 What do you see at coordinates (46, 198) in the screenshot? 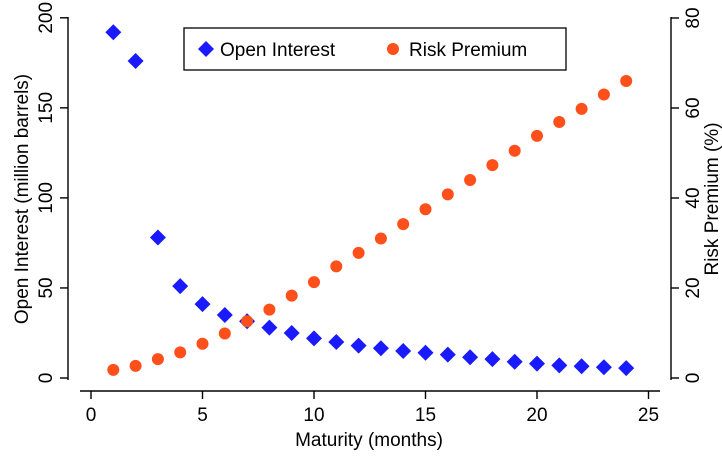
I see `y-left-tick-label: 100` at bounding box center [46, 198].